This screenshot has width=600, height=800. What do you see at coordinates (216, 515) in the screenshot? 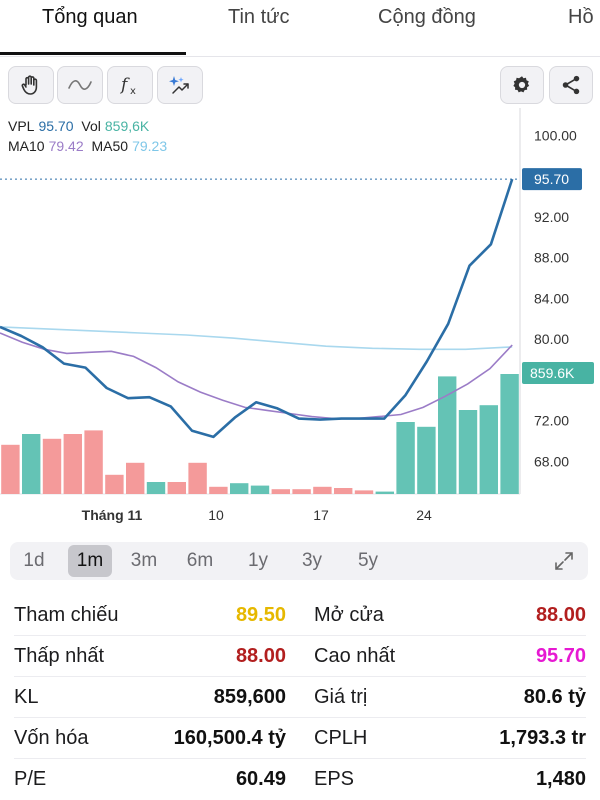
I see `x-tick-label: 10` at bounding box center [216, 515].